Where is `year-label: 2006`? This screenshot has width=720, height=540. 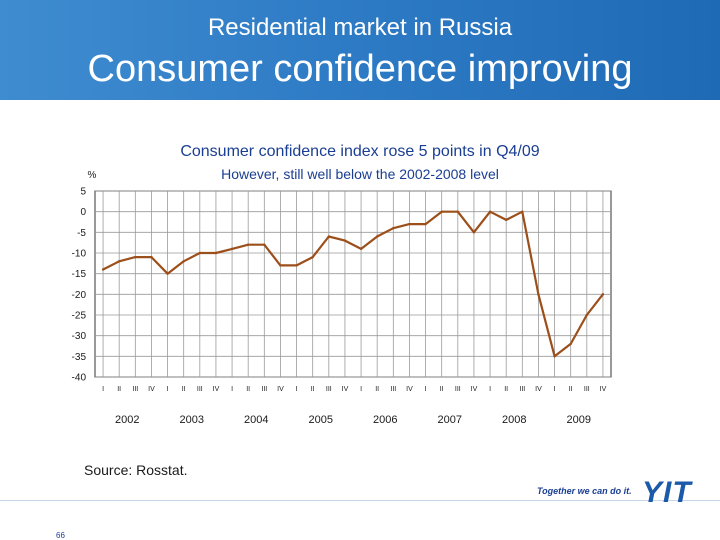 year-label: 2006 is located at coordinates (385, 420).